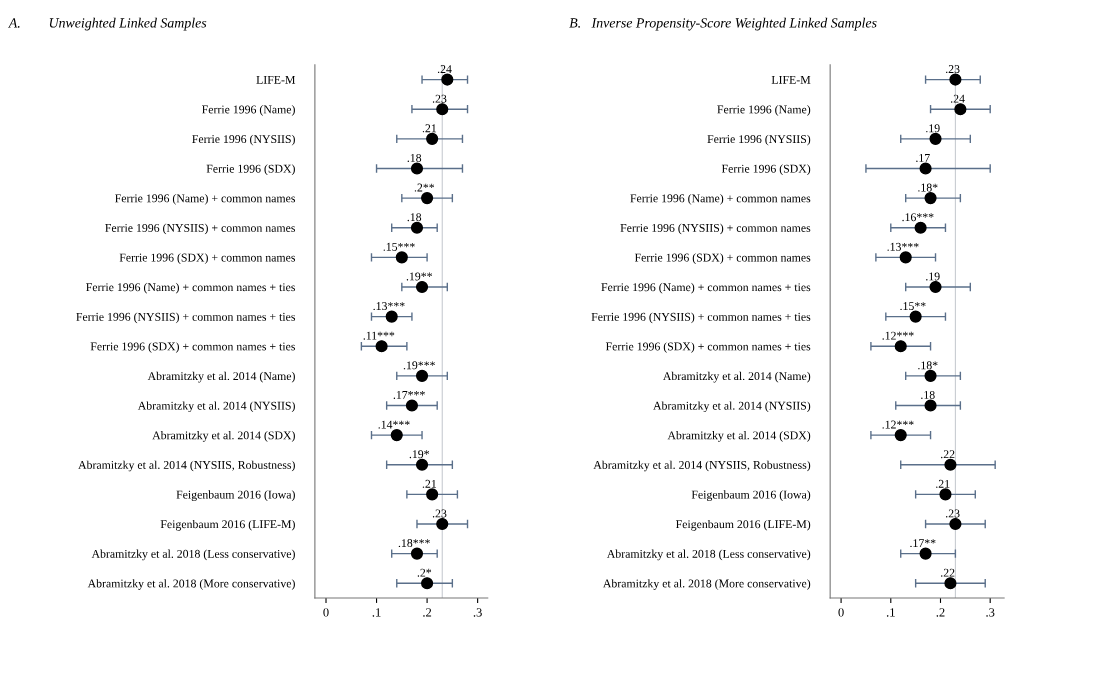  Describe the element at coordinates (918, 217) in the screenshot. I see `data-label: .16***` at that location.